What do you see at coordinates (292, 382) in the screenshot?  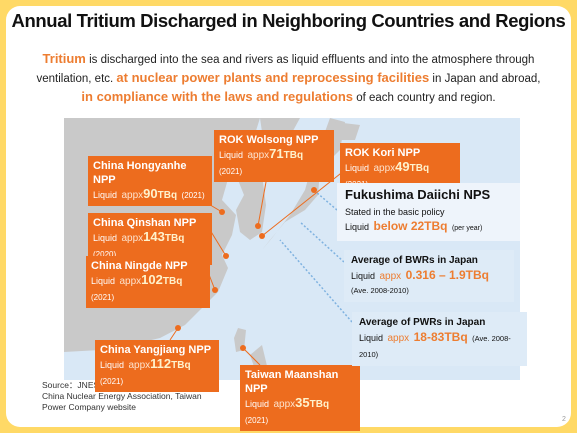 I see `plant-name: Taiwan Maanshan NPP` at bounding box center [292, 382].